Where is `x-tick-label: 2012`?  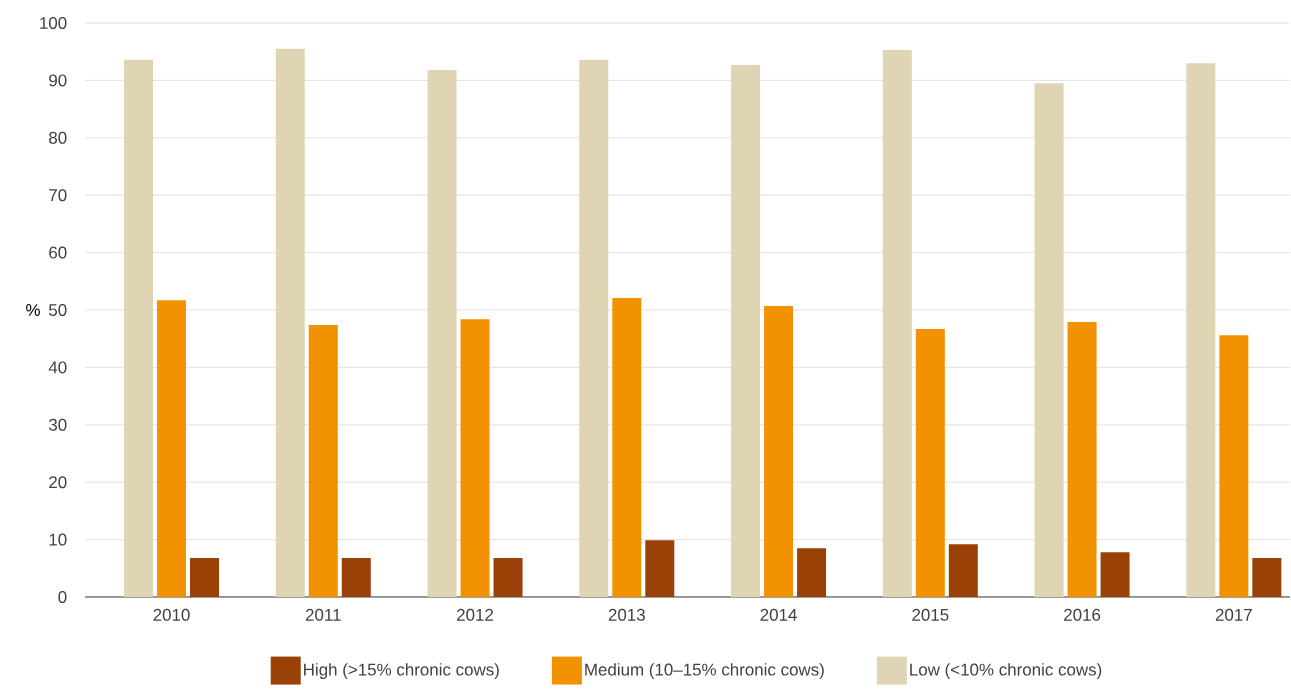 x-tick-label: 2012 is located at coordinates (475, 614).